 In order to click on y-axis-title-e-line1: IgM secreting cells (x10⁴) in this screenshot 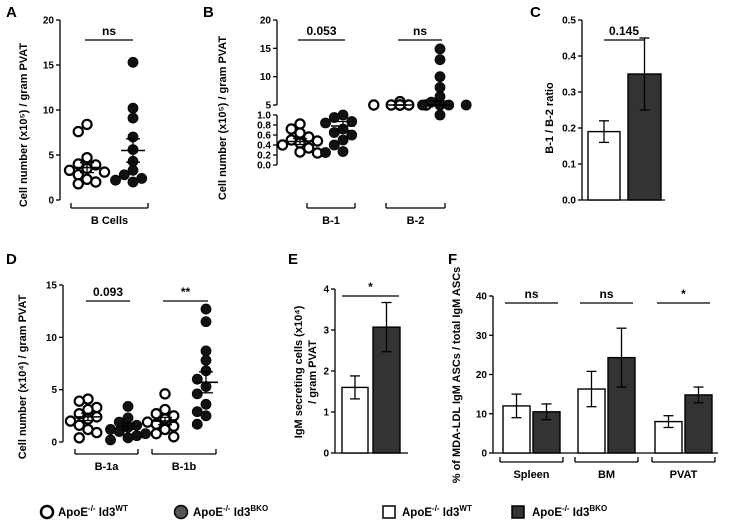, I will do `click(299, 371)`.